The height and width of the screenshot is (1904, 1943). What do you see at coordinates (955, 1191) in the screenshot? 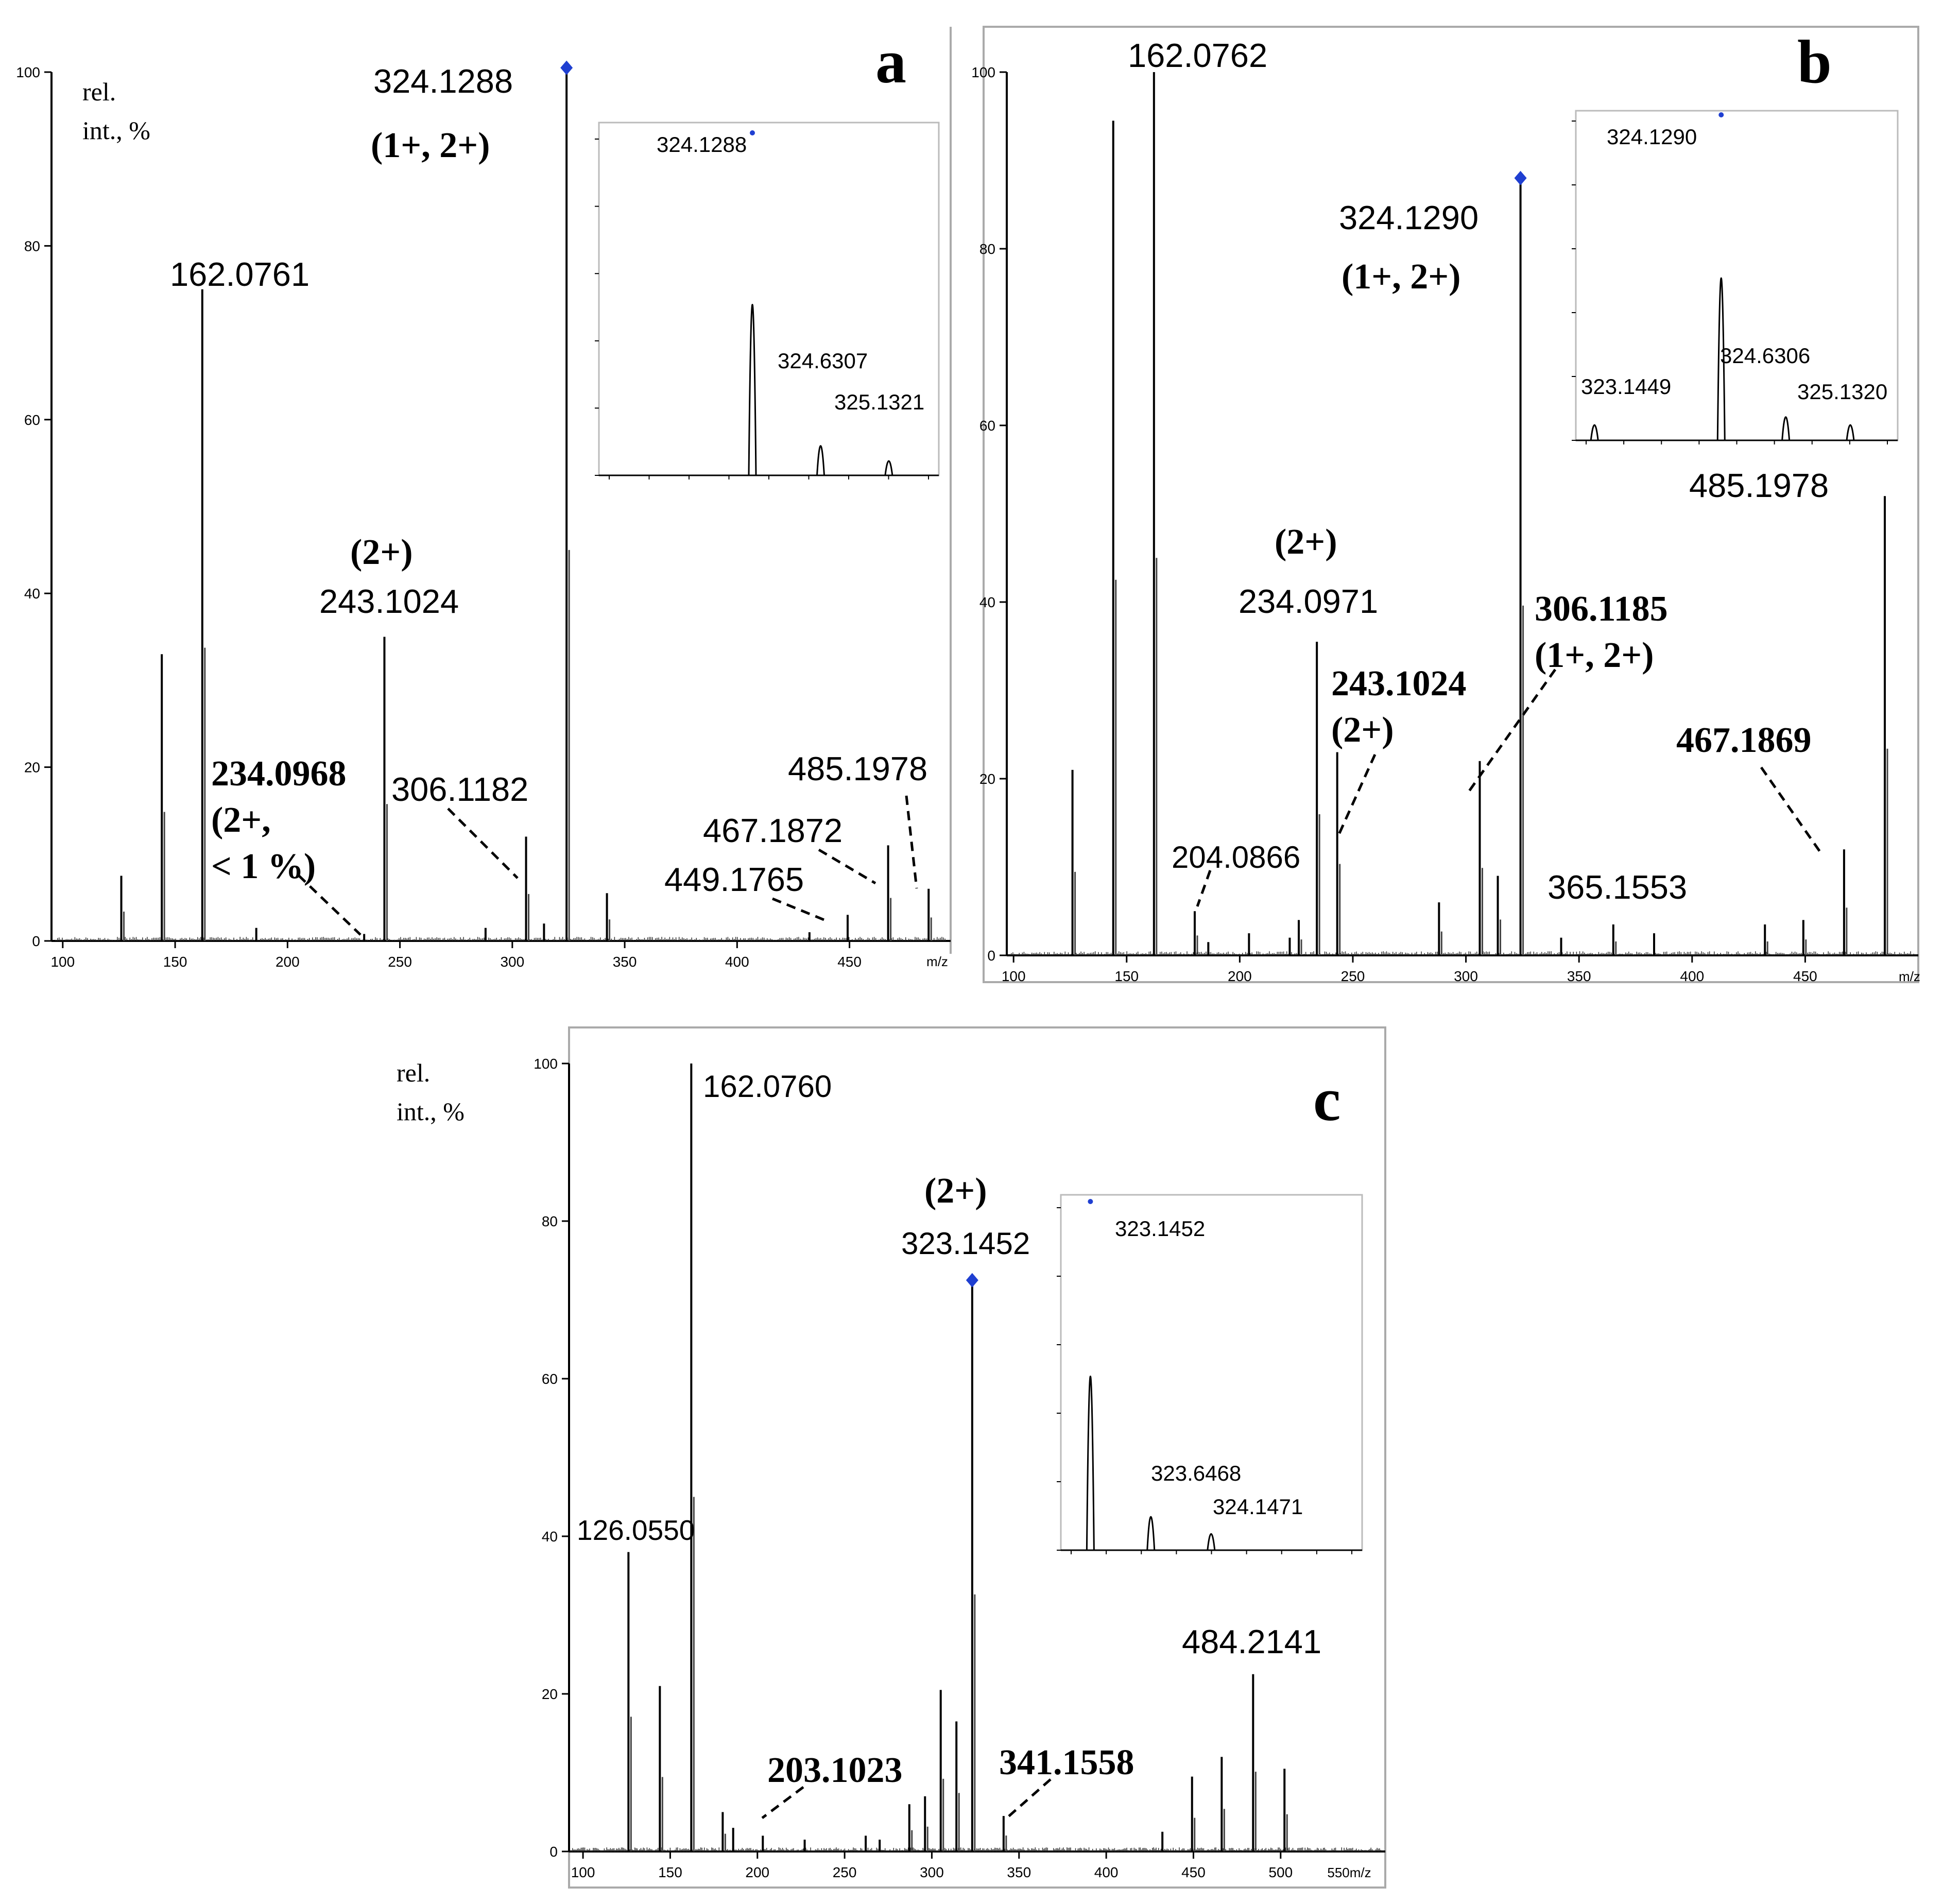
I see `panel-c-label-323-charge: (2+)` at bounding box center [955, 1191].